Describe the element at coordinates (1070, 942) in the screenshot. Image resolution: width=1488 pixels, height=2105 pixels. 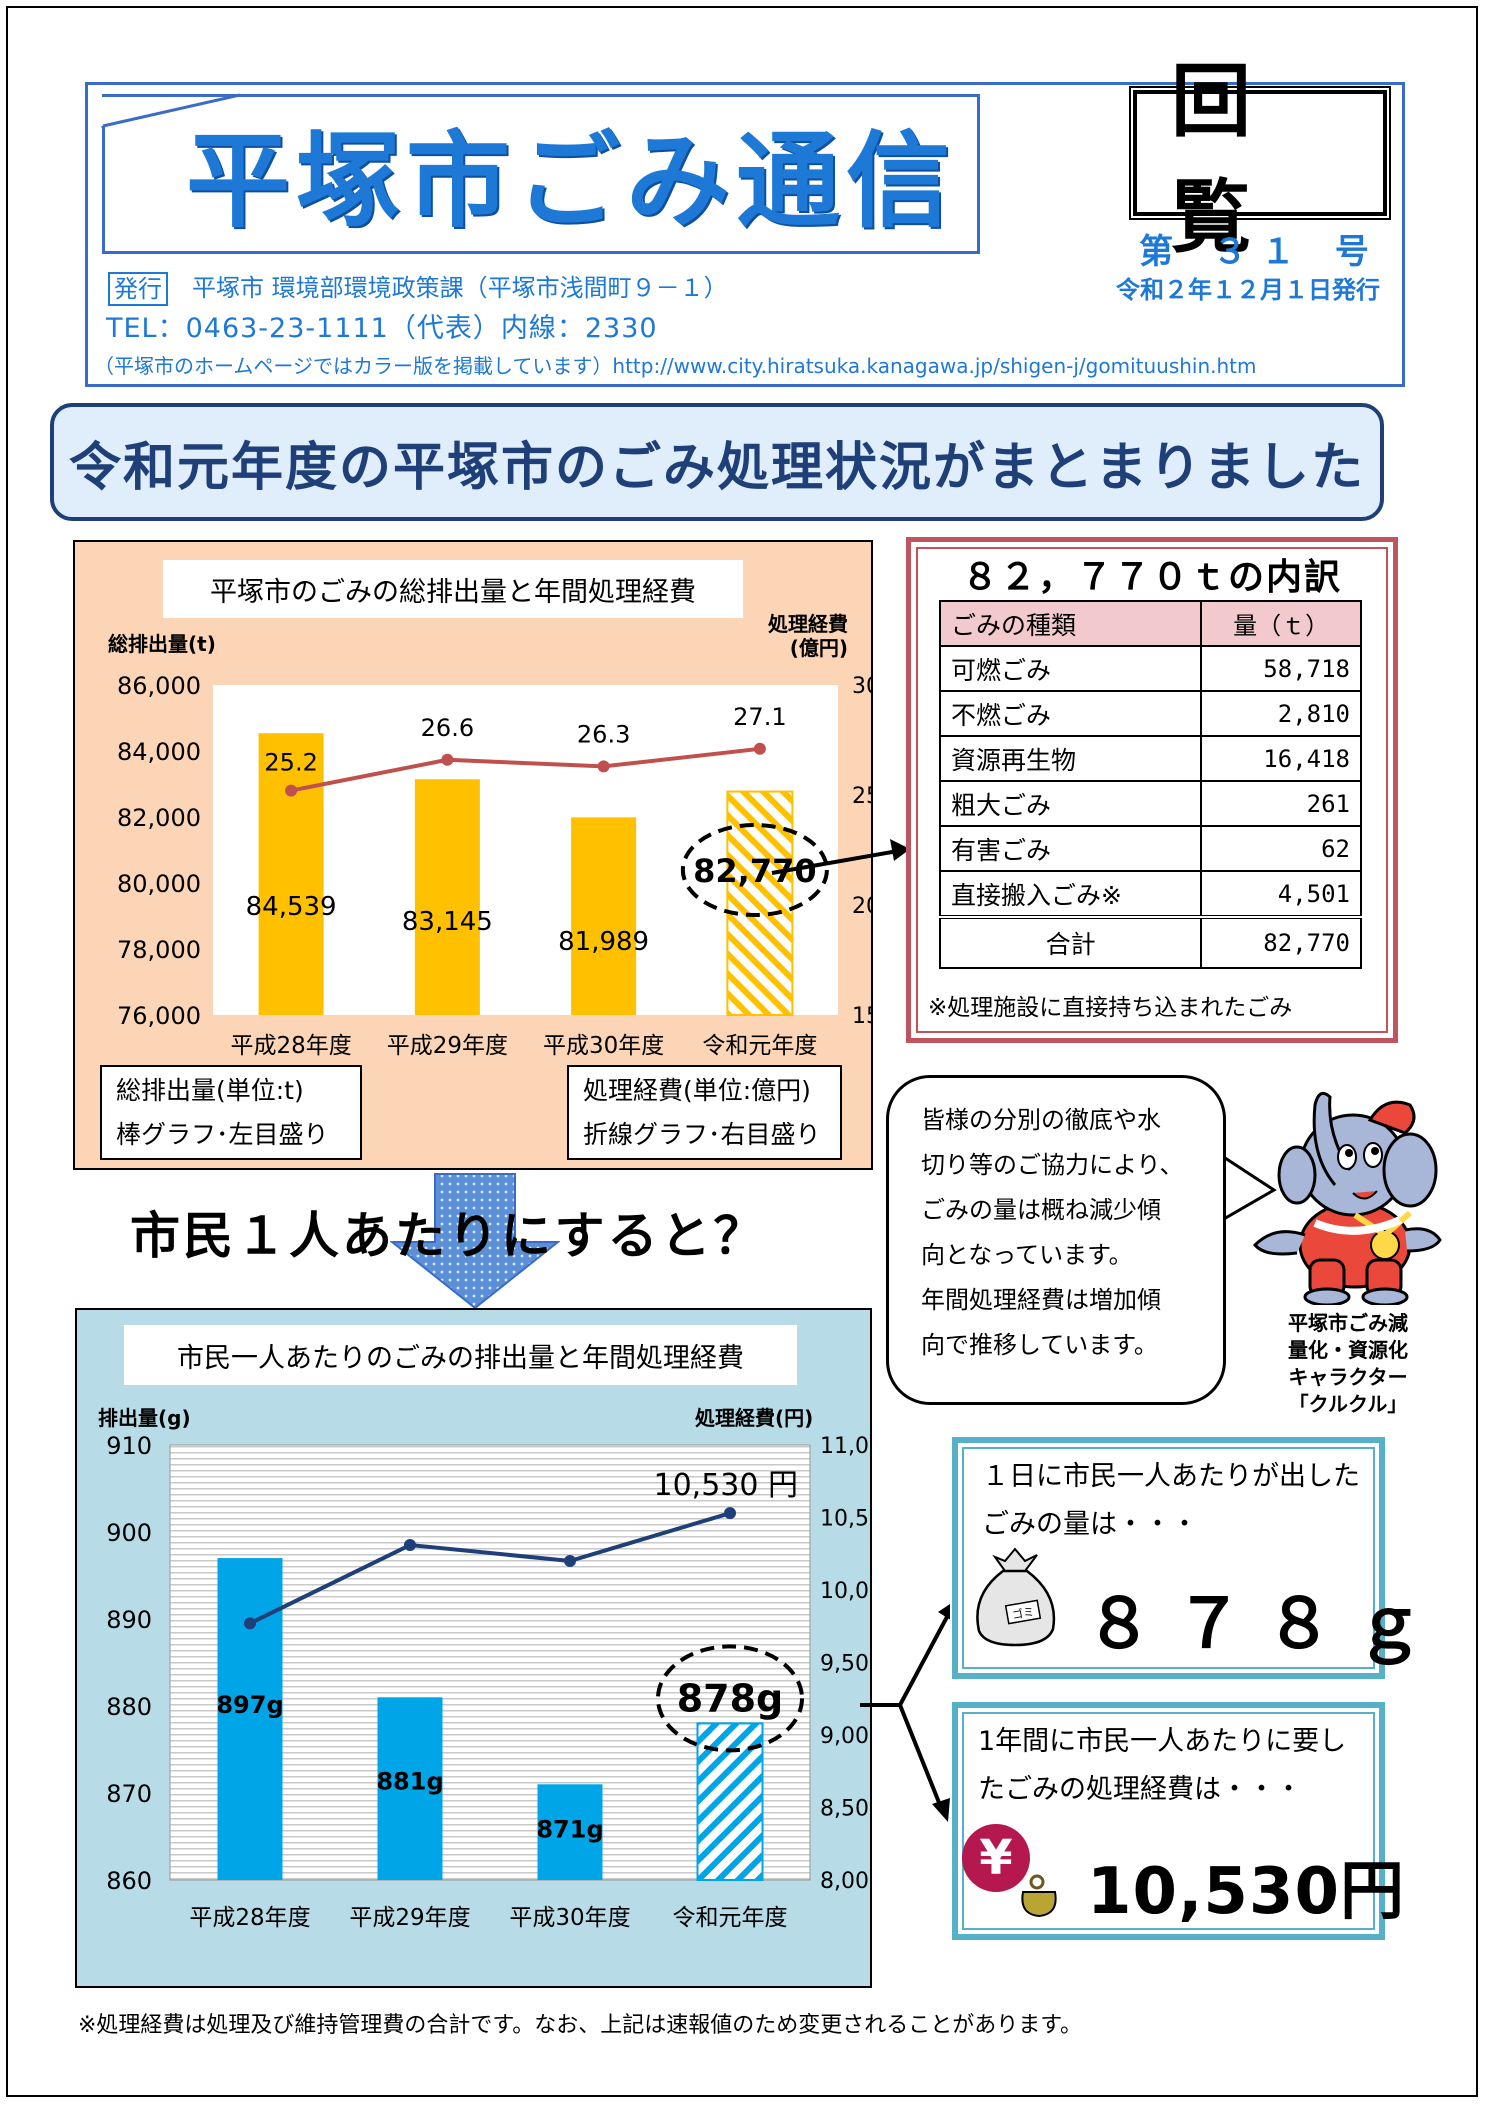
I see `total-label: 合計` at that location.